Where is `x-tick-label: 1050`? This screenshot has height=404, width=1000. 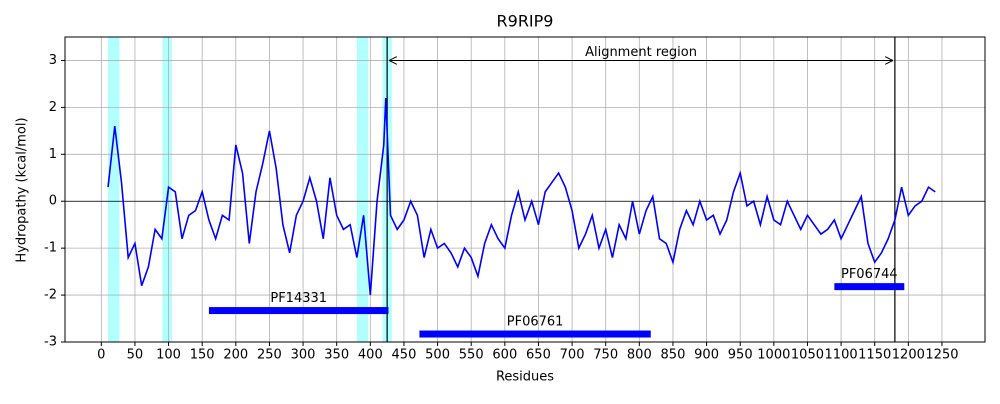
x-tick-label: 1050 is located at coordinates (807, 355).